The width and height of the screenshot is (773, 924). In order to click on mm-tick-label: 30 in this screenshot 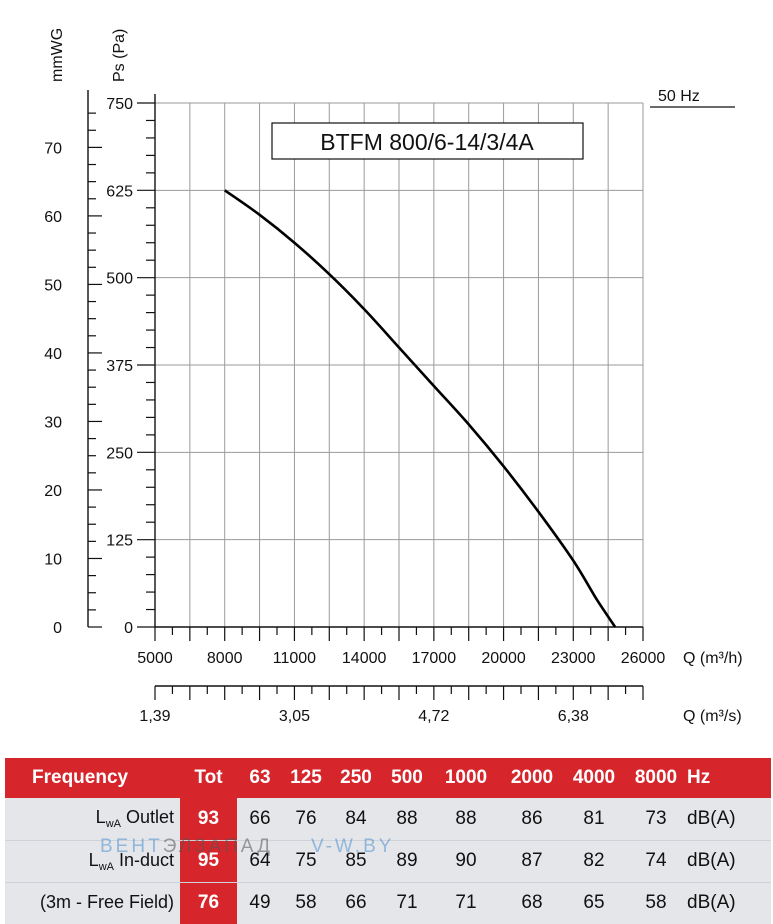, I will do `click(53, 422)`.